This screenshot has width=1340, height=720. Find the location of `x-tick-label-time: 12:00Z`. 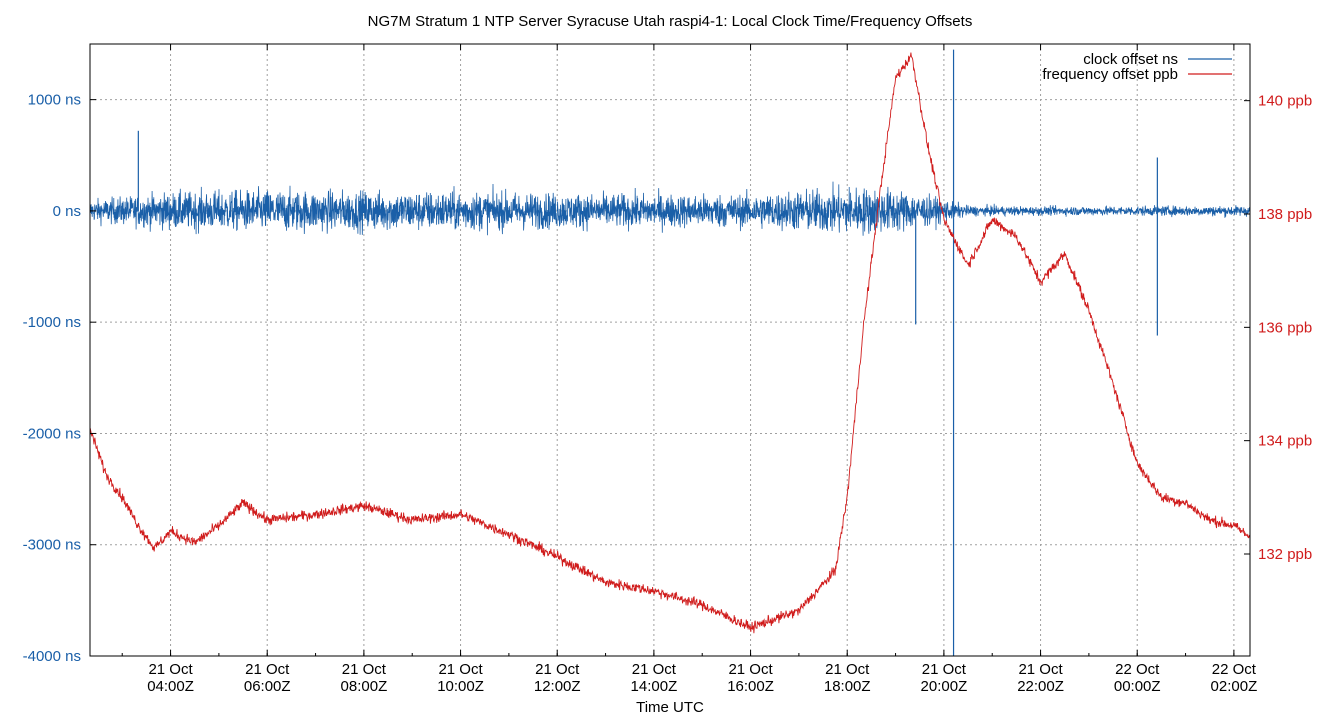

x-tick-label-time: 12:00Z is located at coordinates (557, 686).